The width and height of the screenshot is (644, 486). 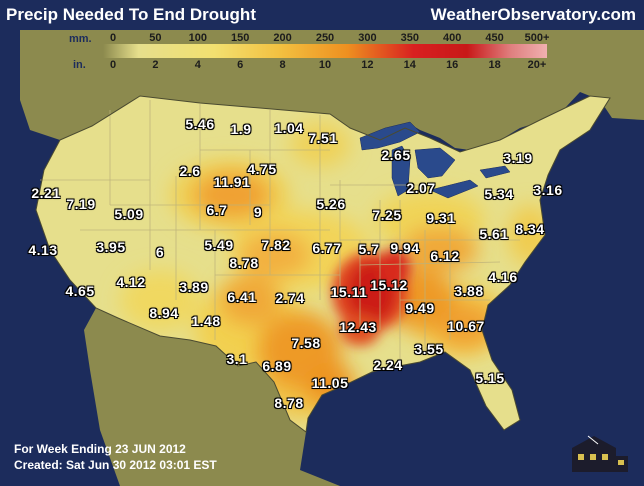 I want to click on precip-value-label: 5.49, so click(x=219, y=245).